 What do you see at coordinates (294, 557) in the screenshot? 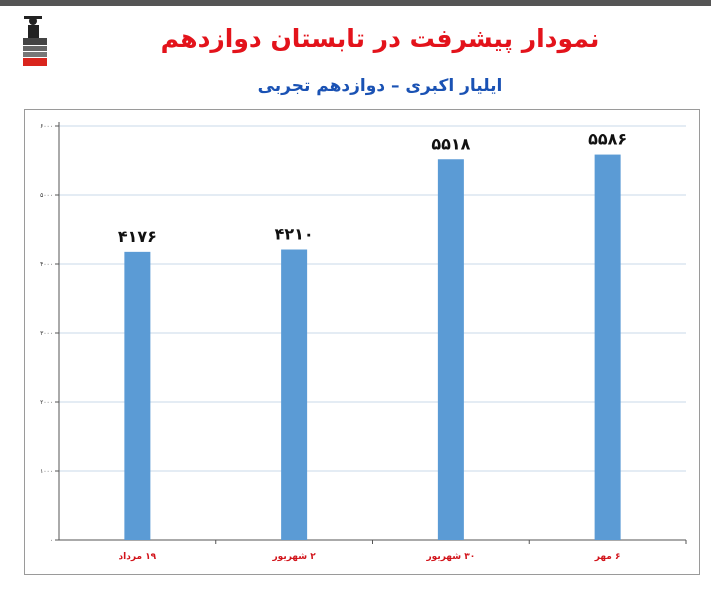
I see `x-tick-label: ۲ شهریور` at bounding box center [294, 557].